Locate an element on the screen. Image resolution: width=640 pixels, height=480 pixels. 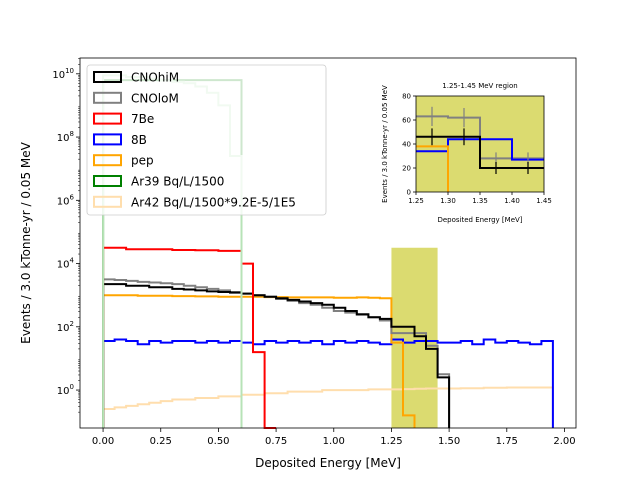
inset-y-tick-label: 80 is located at coordinates (406, 97).